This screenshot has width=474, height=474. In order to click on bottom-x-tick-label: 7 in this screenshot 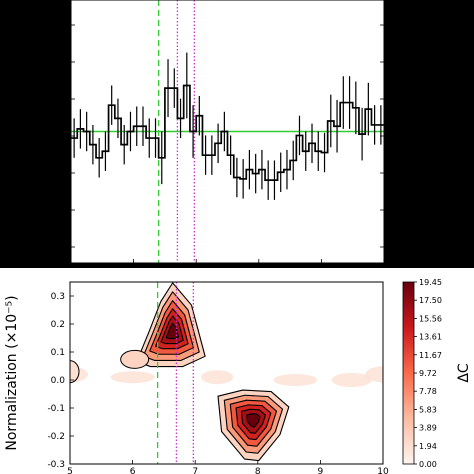, I will do `click(195, 470)`.